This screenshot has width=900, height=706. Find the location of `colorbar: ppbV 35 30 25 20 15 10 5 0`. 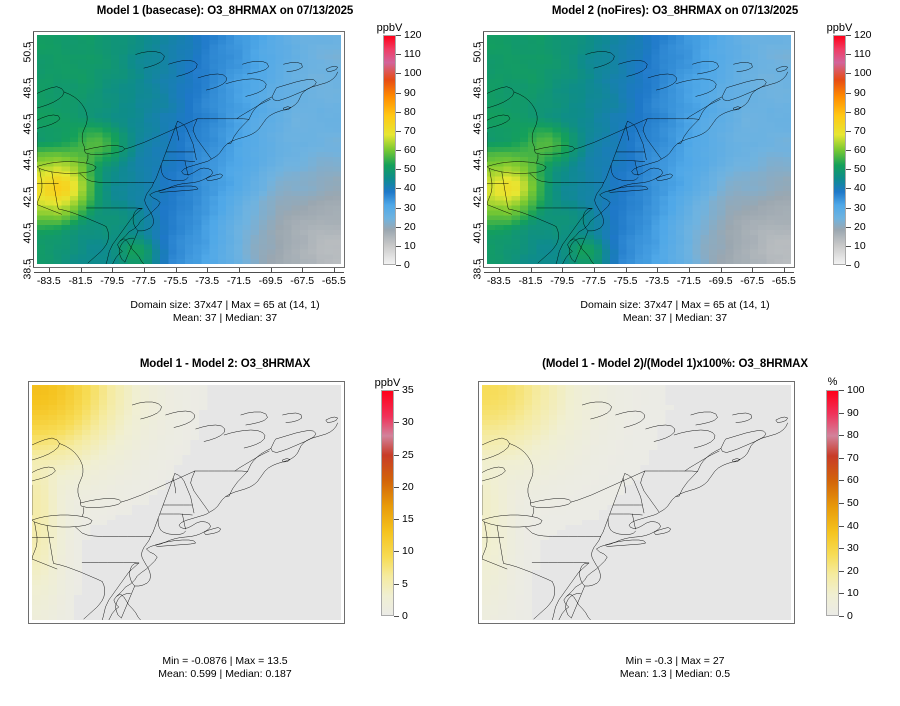

colorbar: ppbV 35 30 25 20 15 10 5 0 is located at coordinates (394, 499).